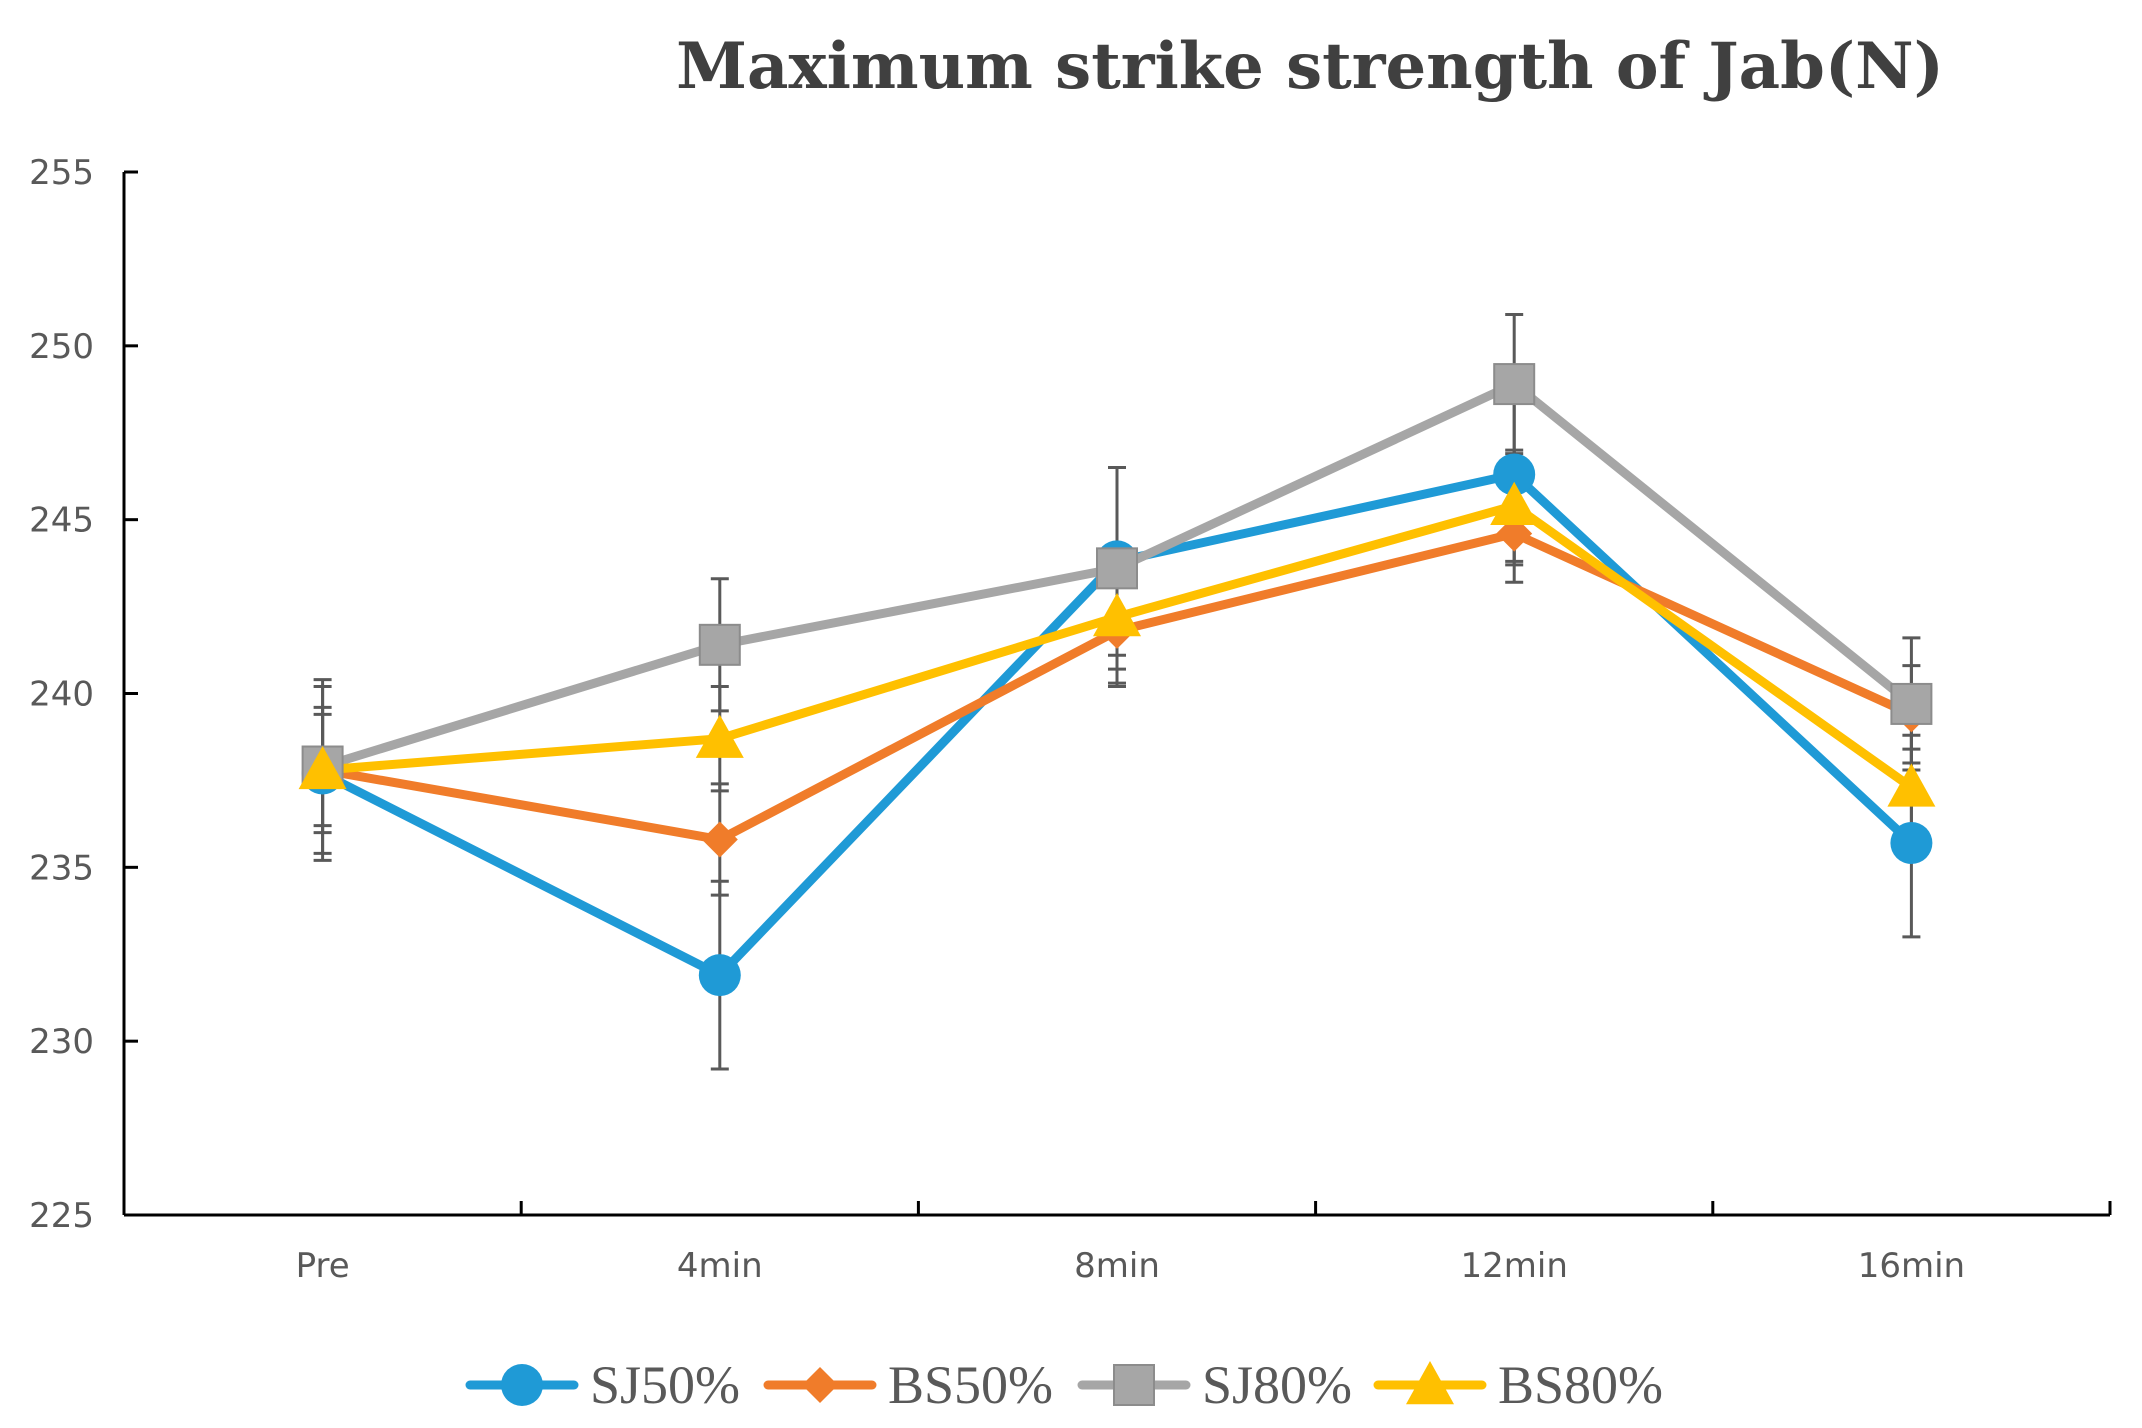 This screenshot has width=2142, height=1428. What do you see at coordinates (1514, 1266) in the screenshot?
I see `x-tick-label: 12min` at bounding box center [1514, 1266].